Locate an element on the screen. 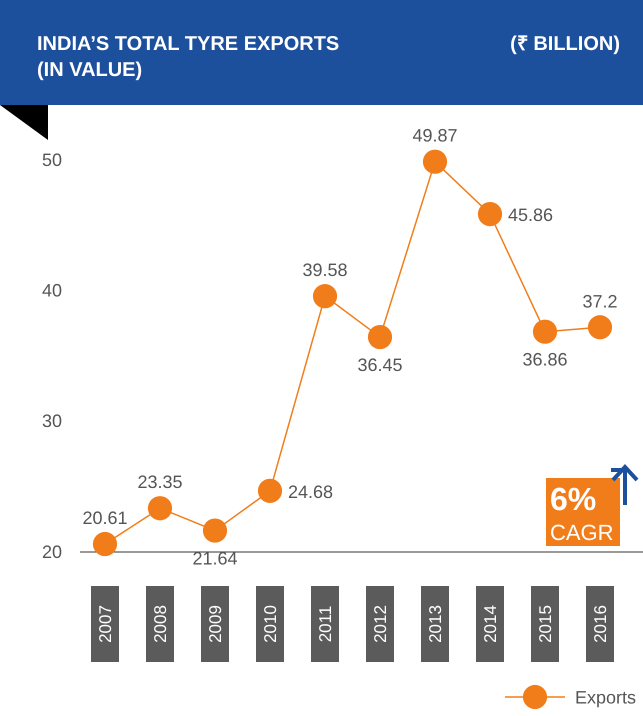 The width and height of the screenshot is (643, 716). x-tick-label: 2010 is located at coordinates (270, 624).